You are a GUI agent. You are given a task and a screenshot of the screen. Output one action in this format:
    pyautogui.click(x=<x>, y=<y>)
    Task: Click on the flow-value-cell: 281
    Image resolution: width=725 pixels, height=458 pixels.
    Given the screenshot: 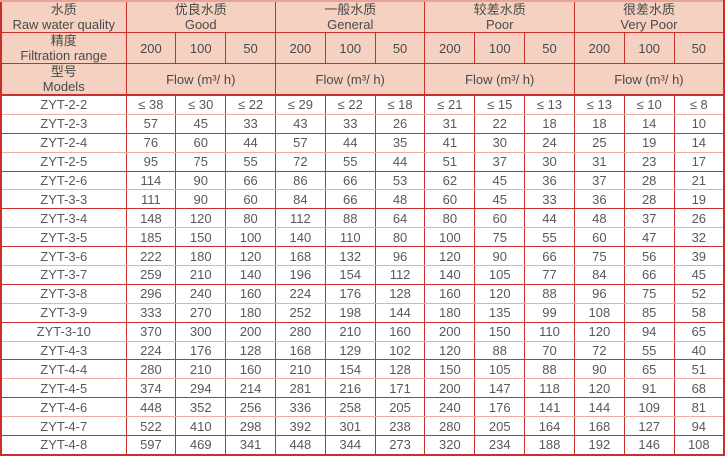 What is the action you would take?
    pyautogui.click(x=300, y=388)
    